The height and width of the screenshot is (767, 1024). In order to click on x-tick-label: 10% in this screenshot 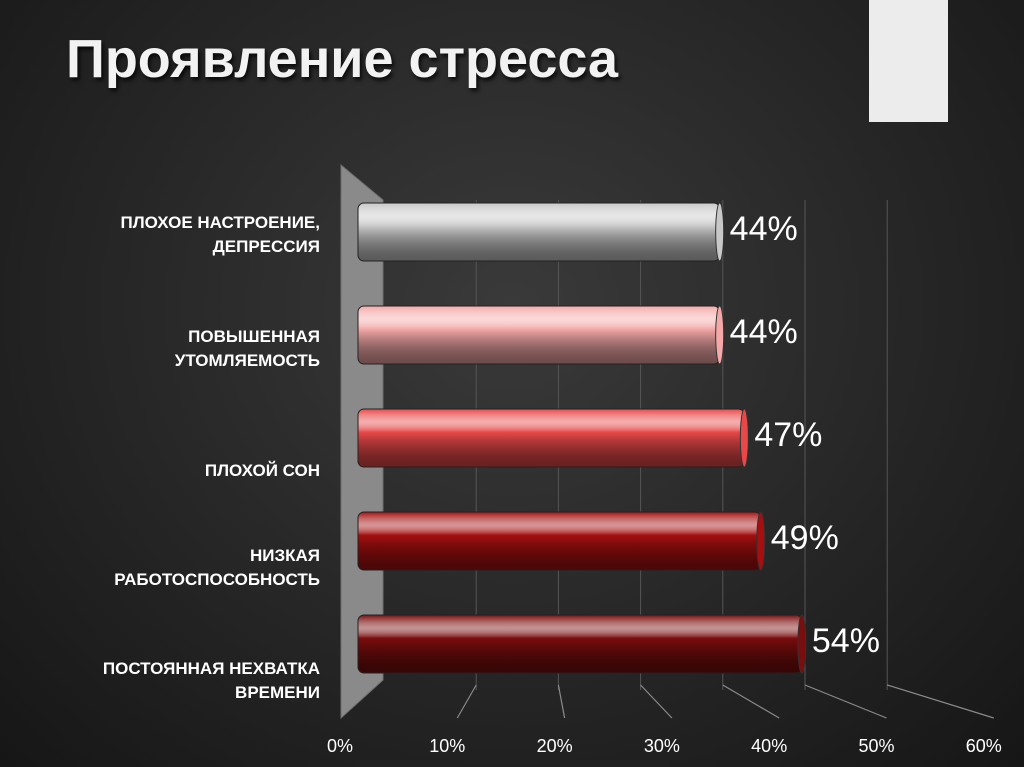, I will do `click(447, 746)`.